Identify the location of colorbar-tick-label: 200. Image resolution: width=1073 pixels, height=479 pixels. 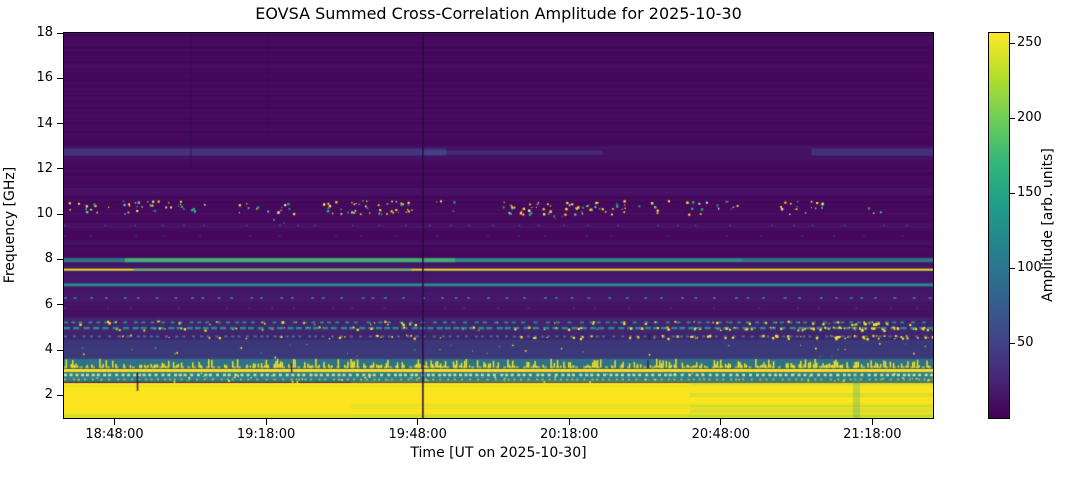
(1029, 118).